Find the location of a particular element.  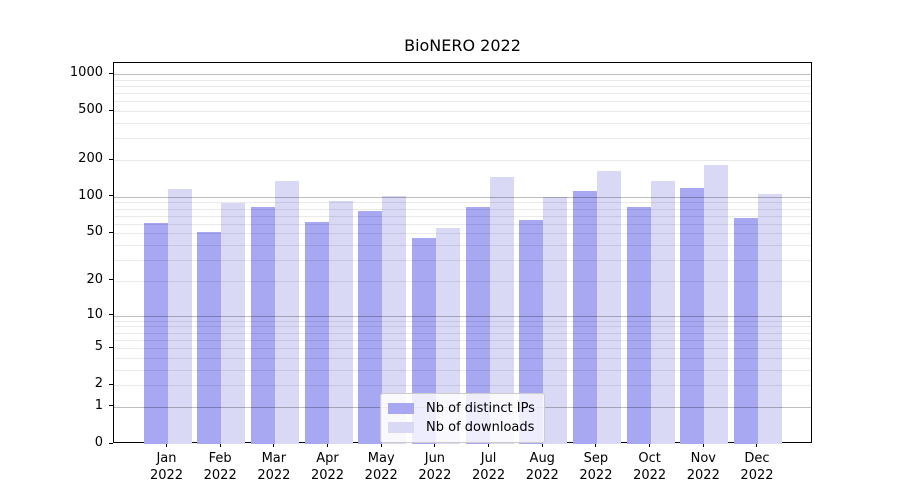

legend-label-downloads: Nb of downloads is located at coordinates (480, 427).